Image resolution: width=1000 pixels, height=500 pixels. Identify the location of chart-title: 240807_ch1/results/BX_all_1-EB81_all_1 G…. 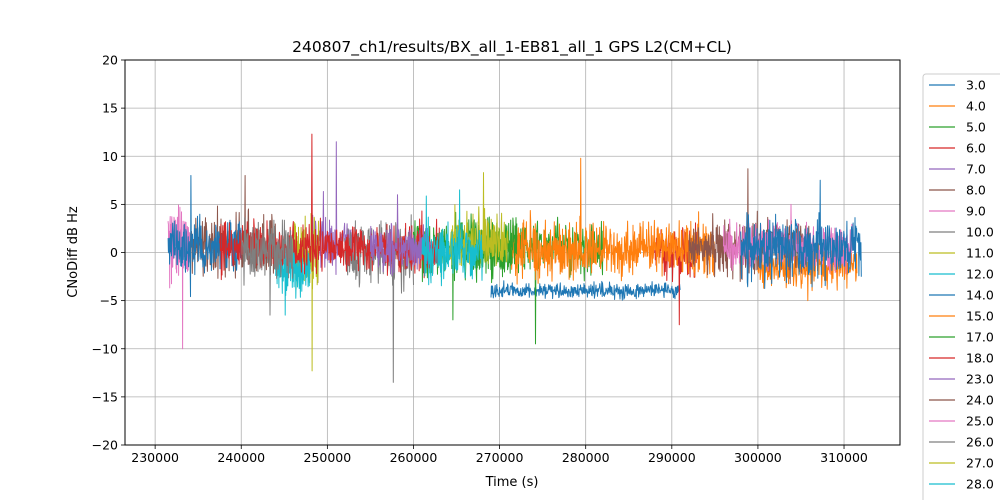
(512, 47).